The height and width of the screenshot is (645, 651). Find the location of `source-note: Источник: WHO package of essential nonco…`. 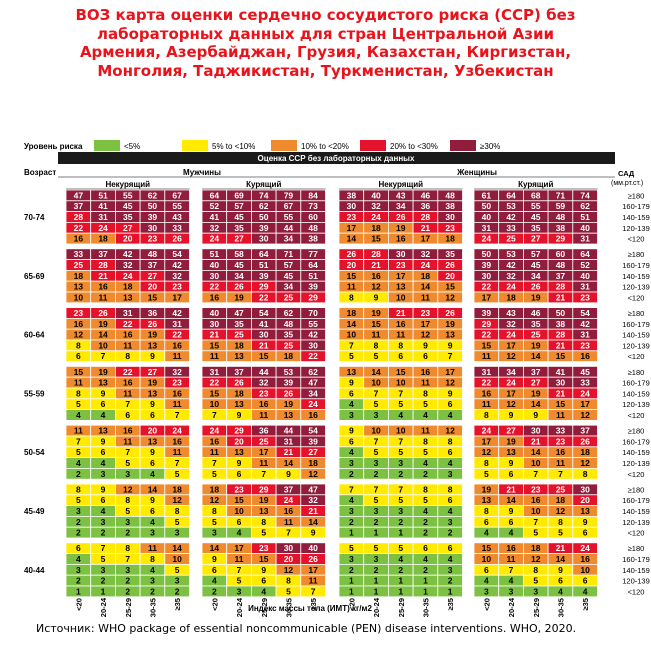

source-note: Источник: WHO package of essential nonco… is located at coordinates (306, 628).